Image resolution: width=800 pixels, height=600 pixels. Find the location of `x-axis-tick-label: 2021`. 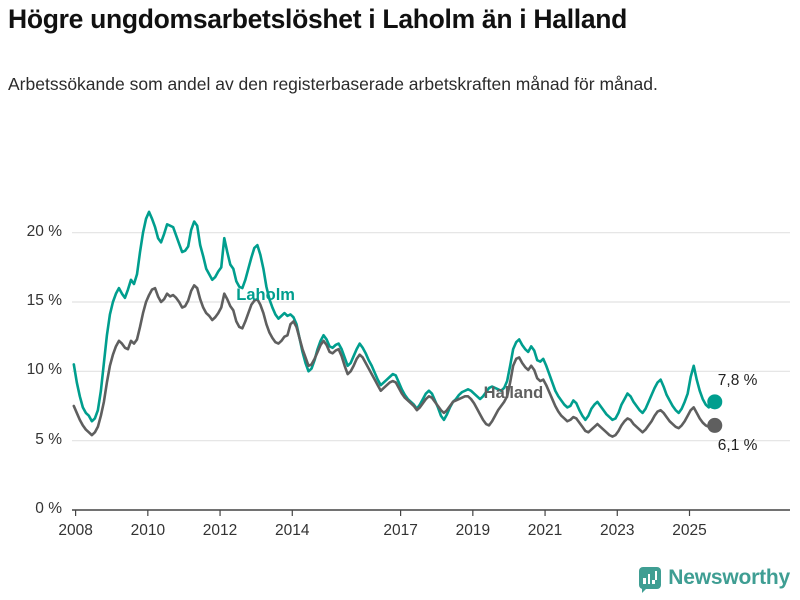

x-axis-tick-label: 2021 is located at coordinates (545, 530).